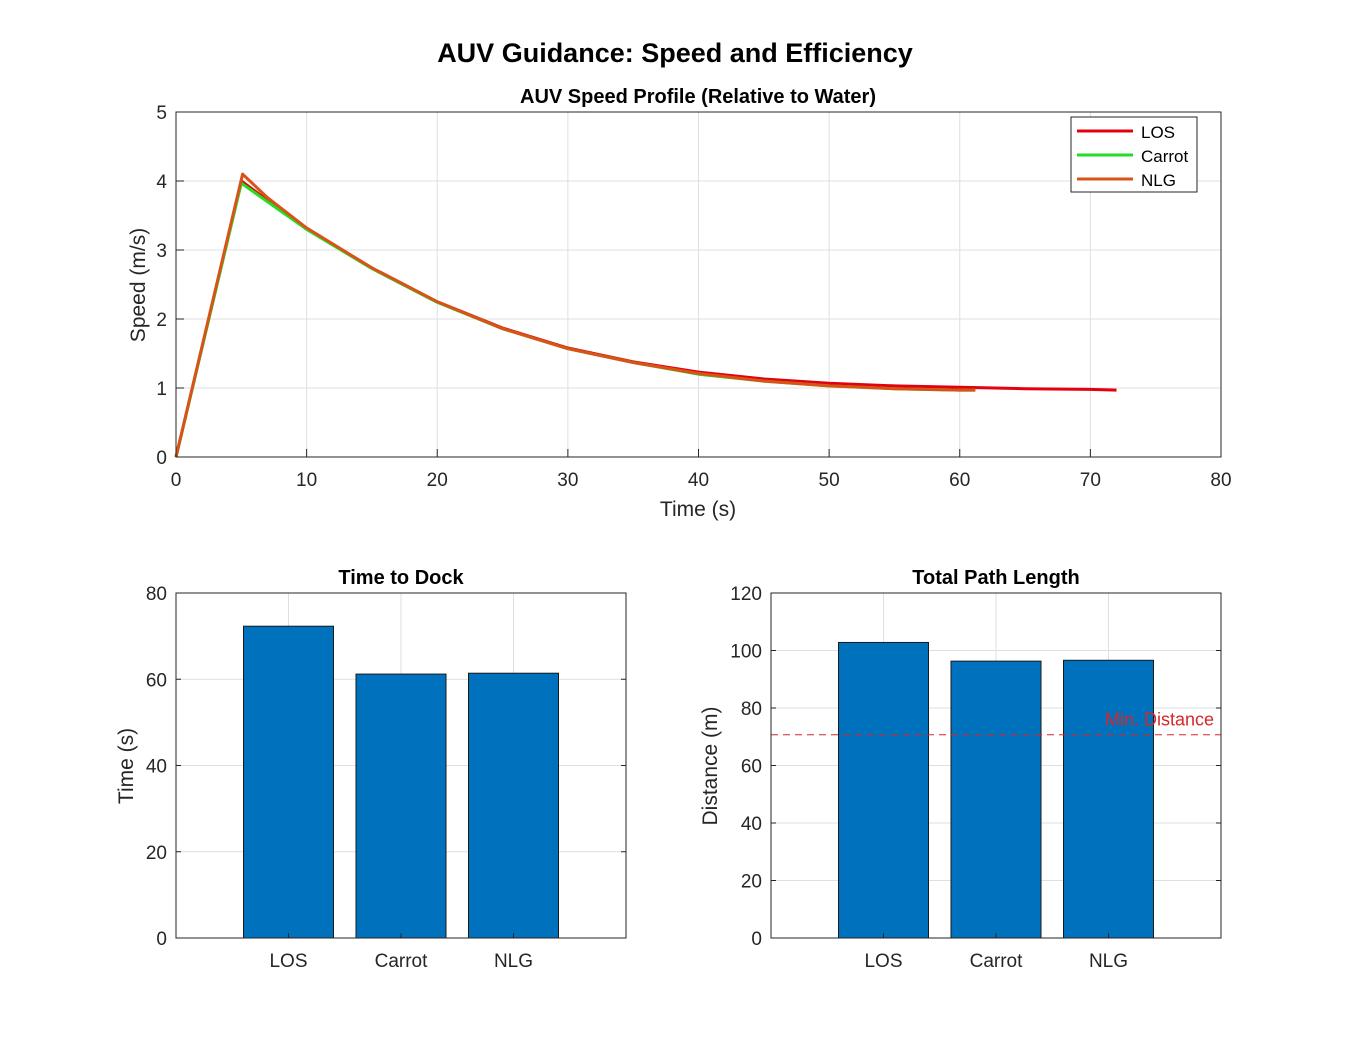 The image size is (1350, 1050). I want to click on x-tick-label: 0, so click(176, 480).